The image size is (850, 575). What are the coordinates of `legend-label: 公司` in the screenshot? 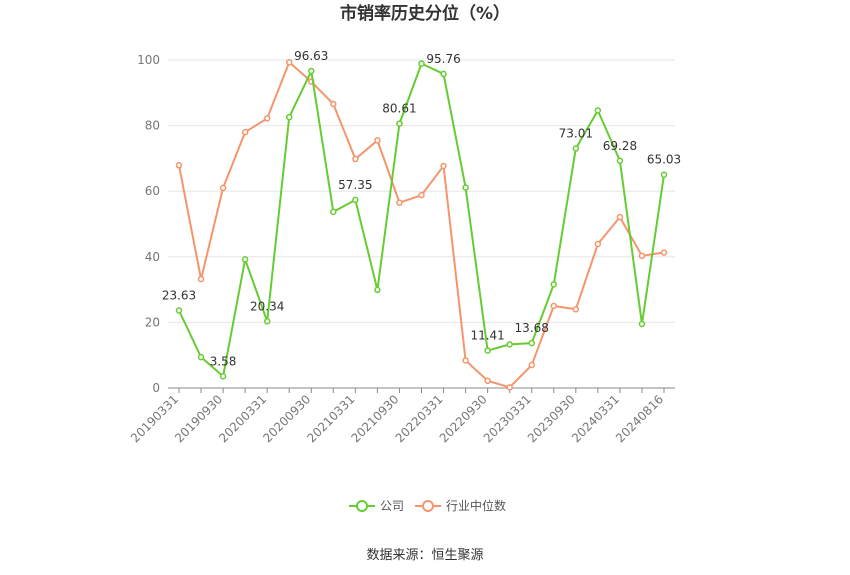 It's located at (392, 506).